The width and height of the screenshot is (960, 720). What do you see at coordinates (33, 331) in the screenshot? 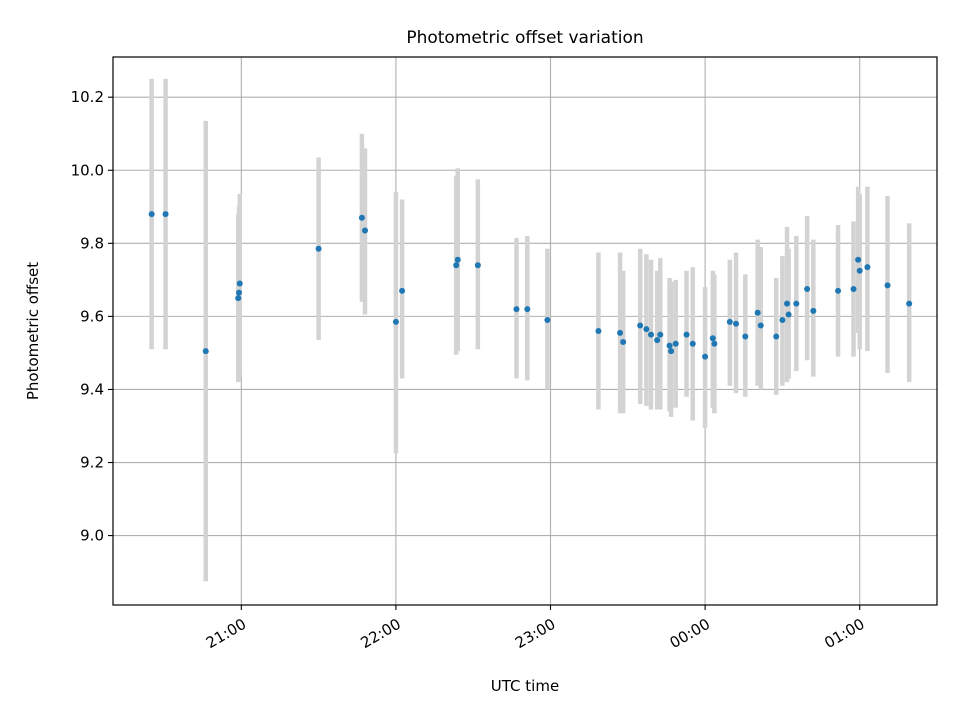
I see `y-axis-label: Photometric offset` at bounding box center [33, 331].